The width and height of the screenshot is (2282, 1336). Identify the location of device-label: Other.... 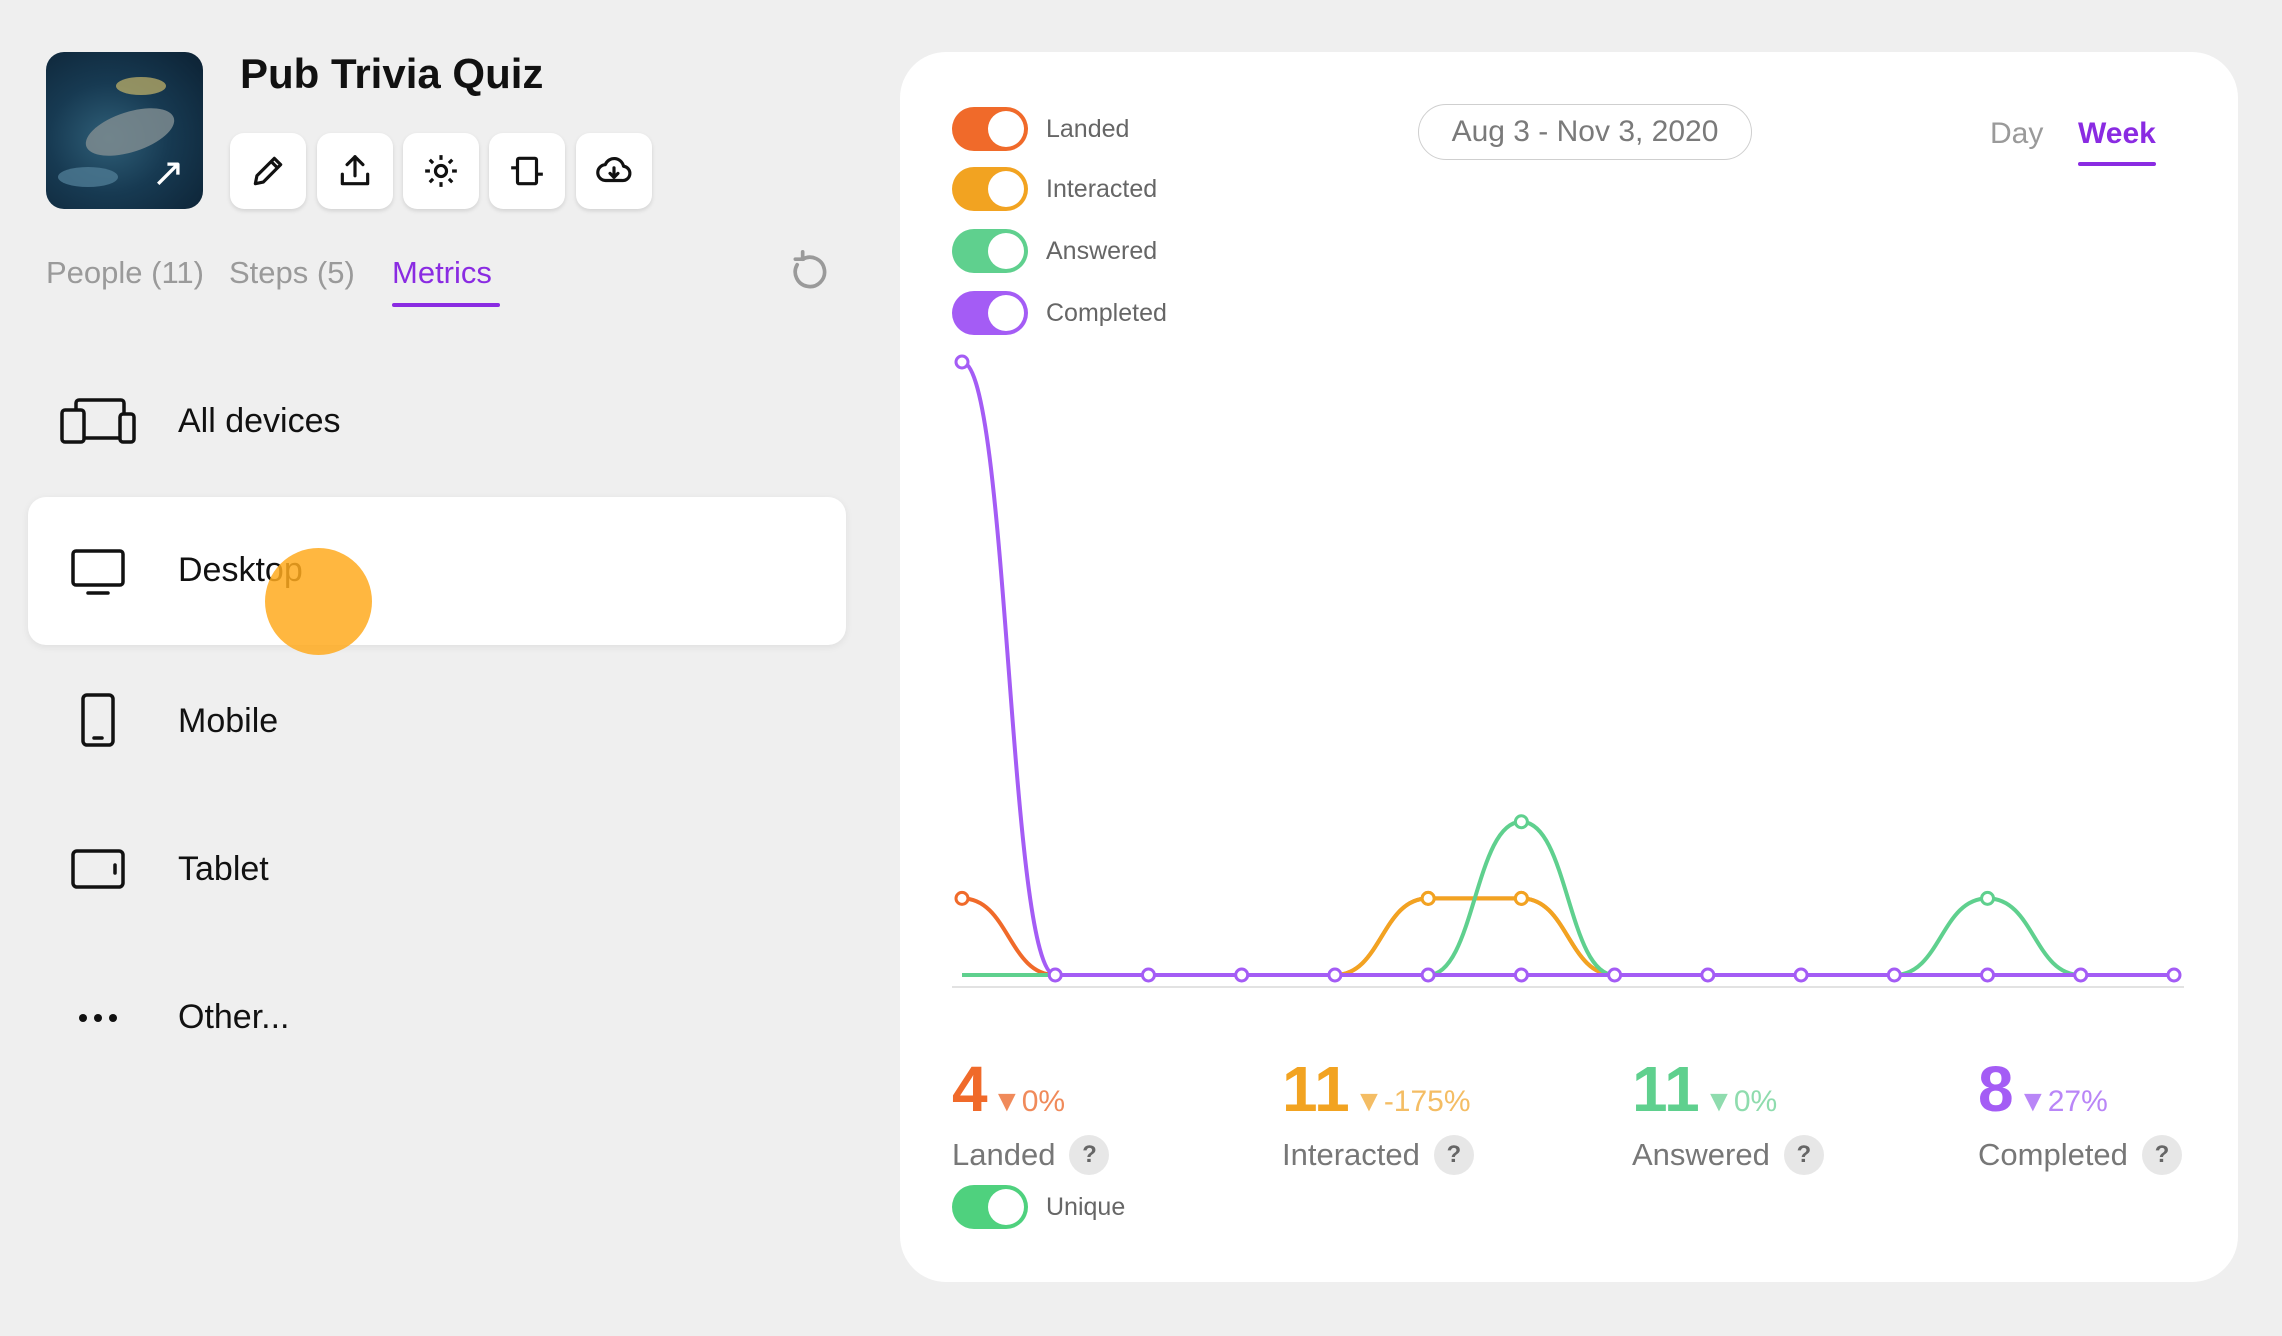
(234, 1017).